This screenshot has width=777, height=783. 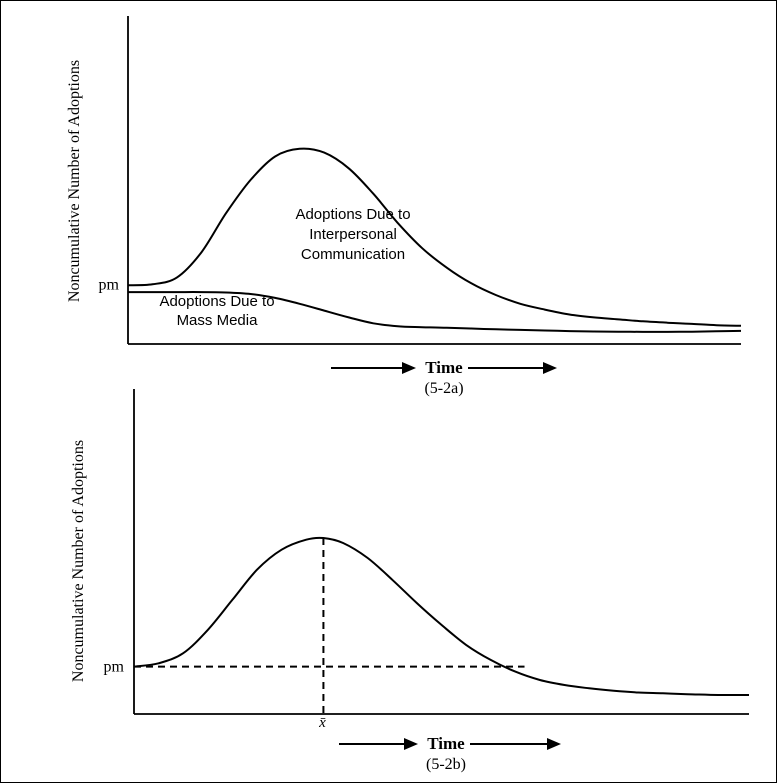 I want to click on panel-5-2a-annotation-0-line-0: Adoptions Due to, so click(x=352, y=214).